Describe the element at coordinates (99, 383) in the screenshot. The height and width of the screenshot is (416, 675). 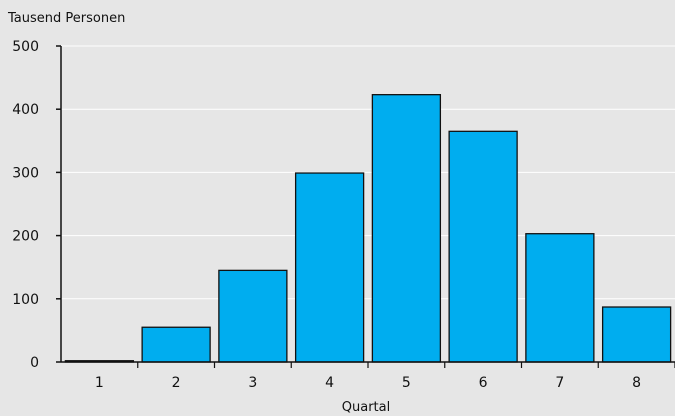
I see `x-tick-label-1: 1` at that location.